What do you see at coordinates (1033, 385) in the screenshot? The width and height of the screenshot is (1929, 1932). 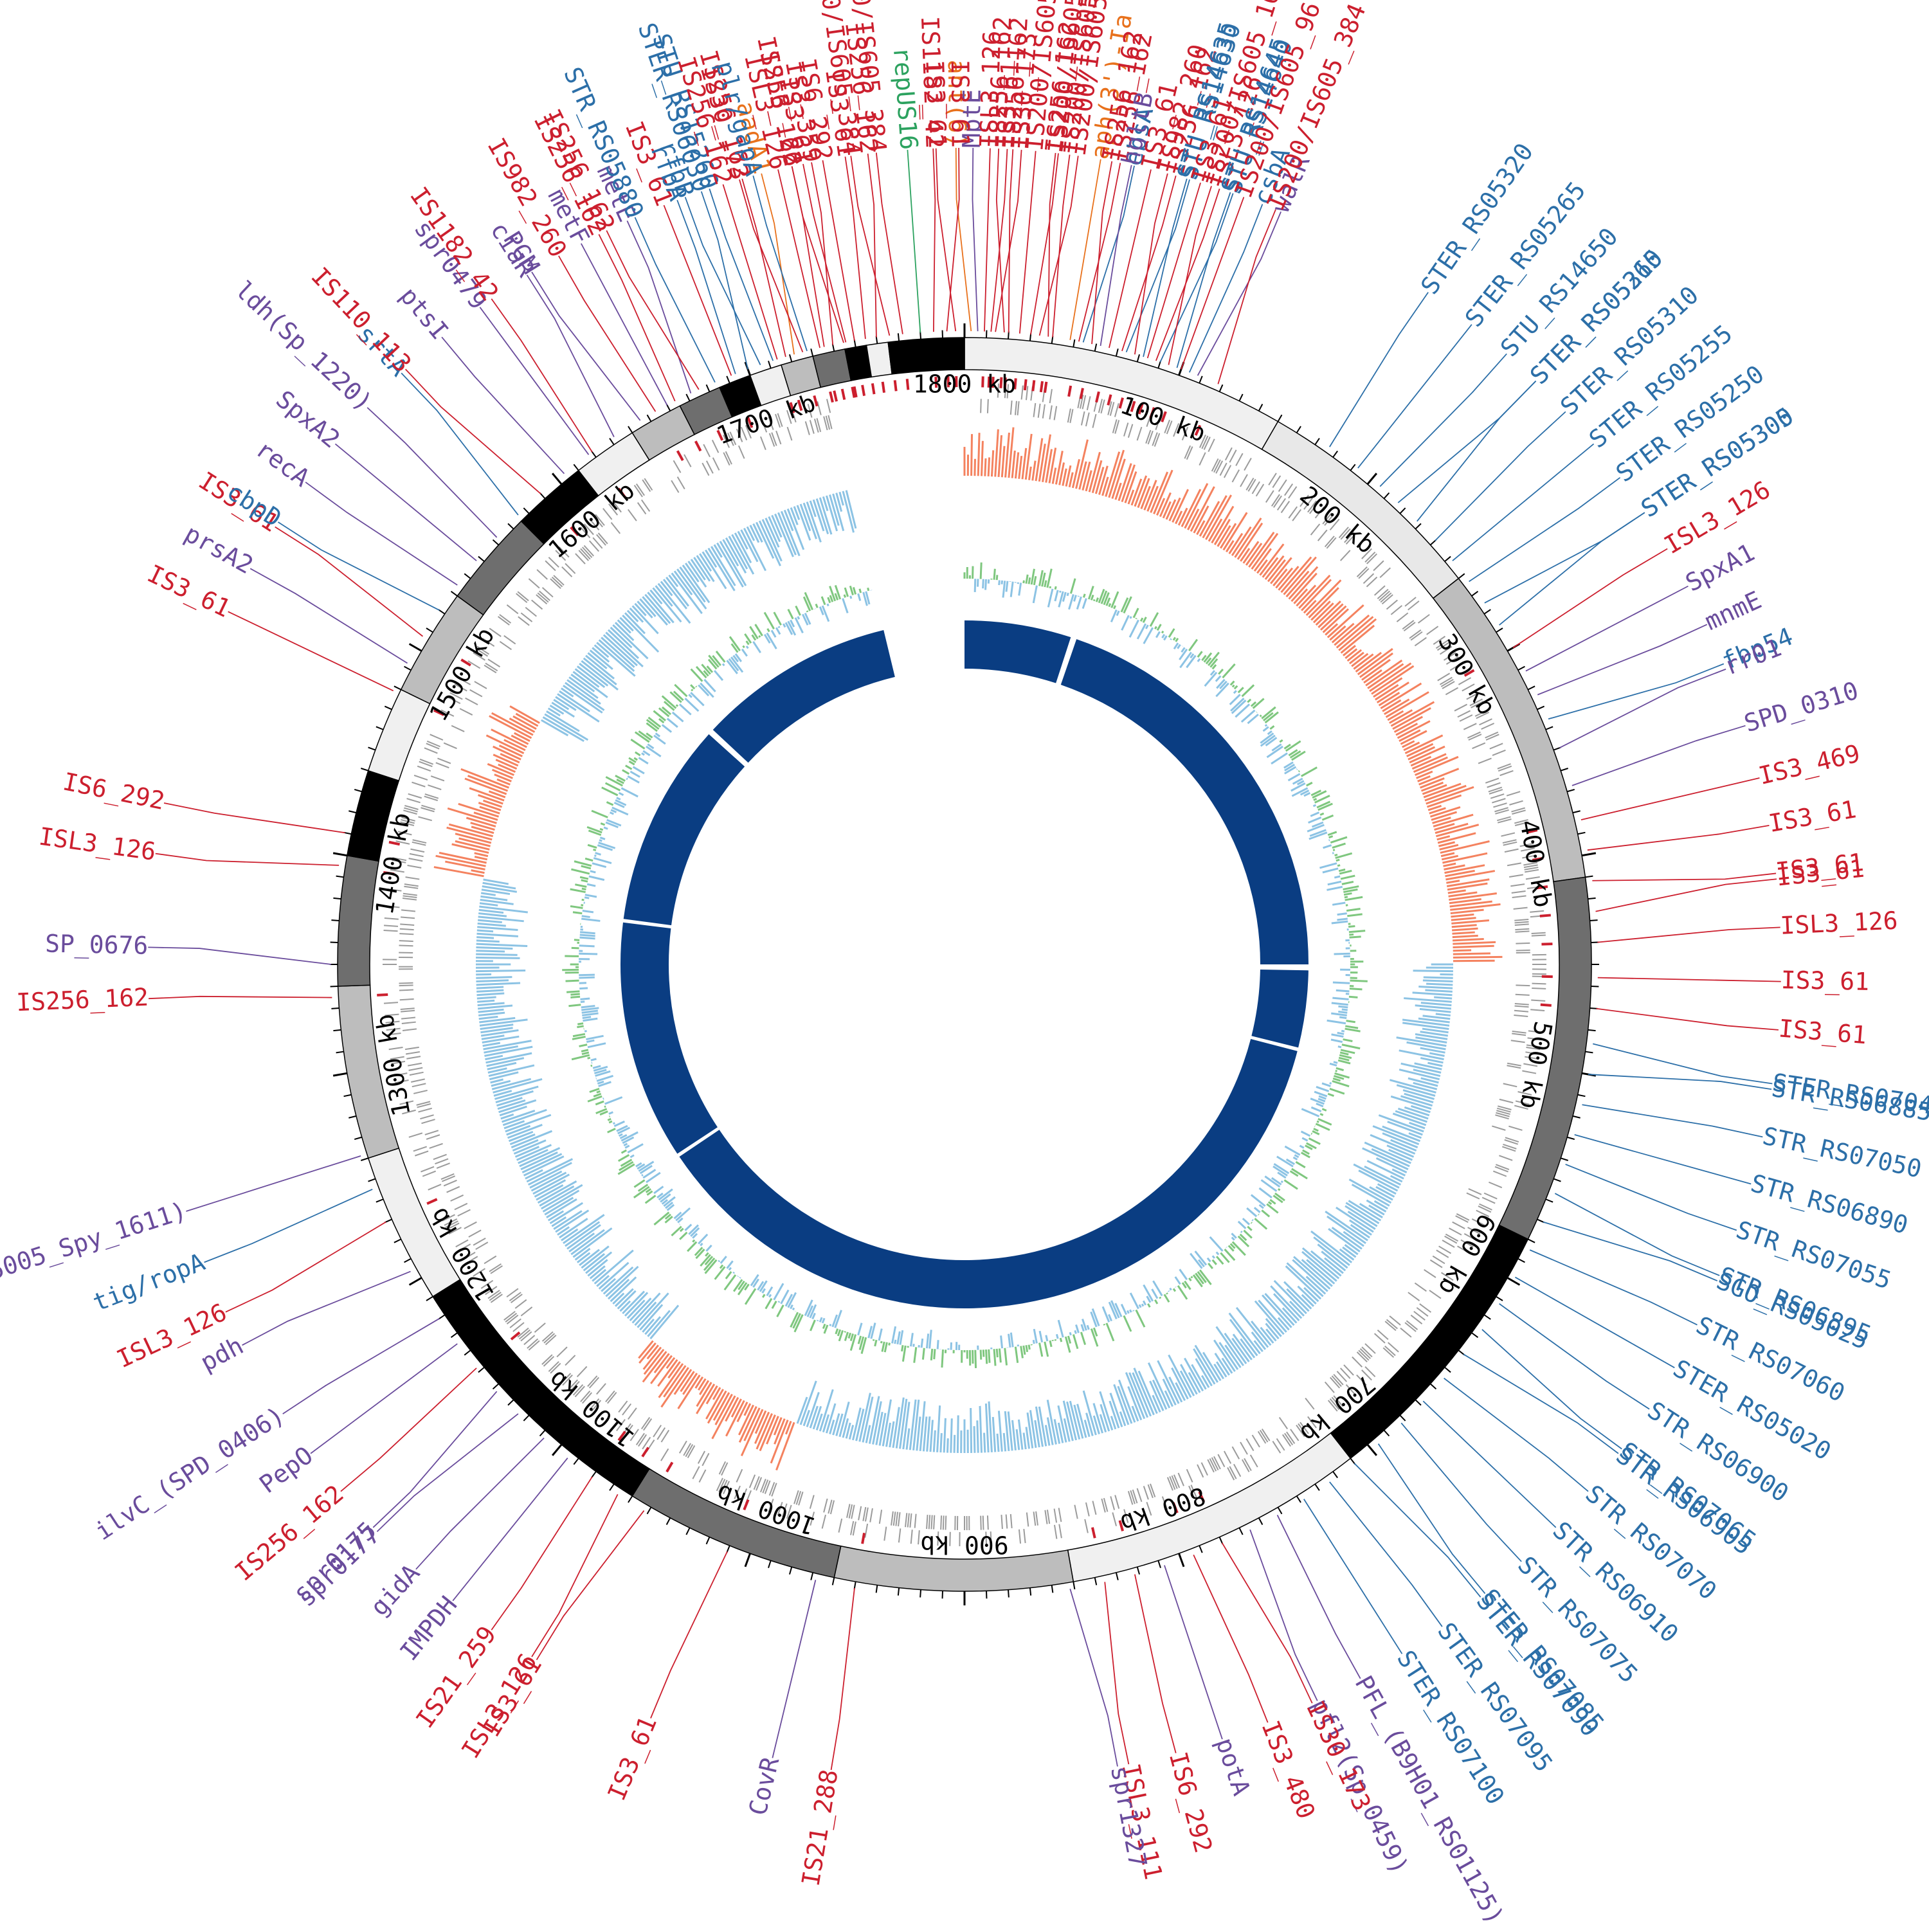 I see `is-mark` at bounding box center [1033, 385].